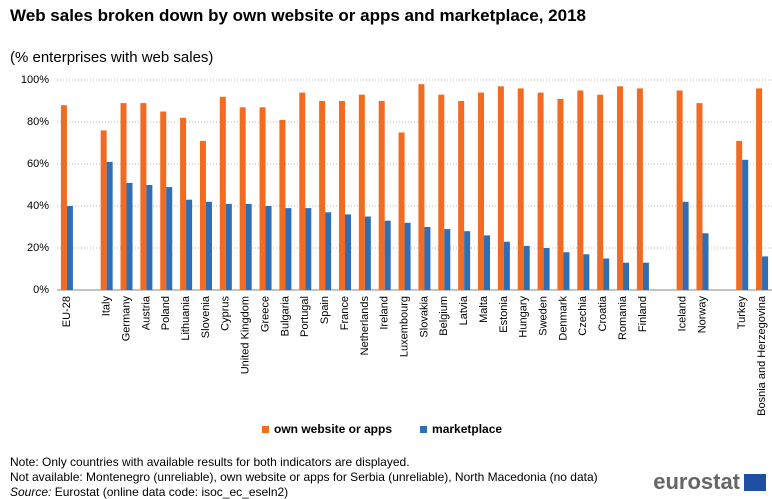 The image size is (772, 499). Describe the element at coordinates (38, 248) in the screenshot. I see `y-tick-label: 20%` at that location.